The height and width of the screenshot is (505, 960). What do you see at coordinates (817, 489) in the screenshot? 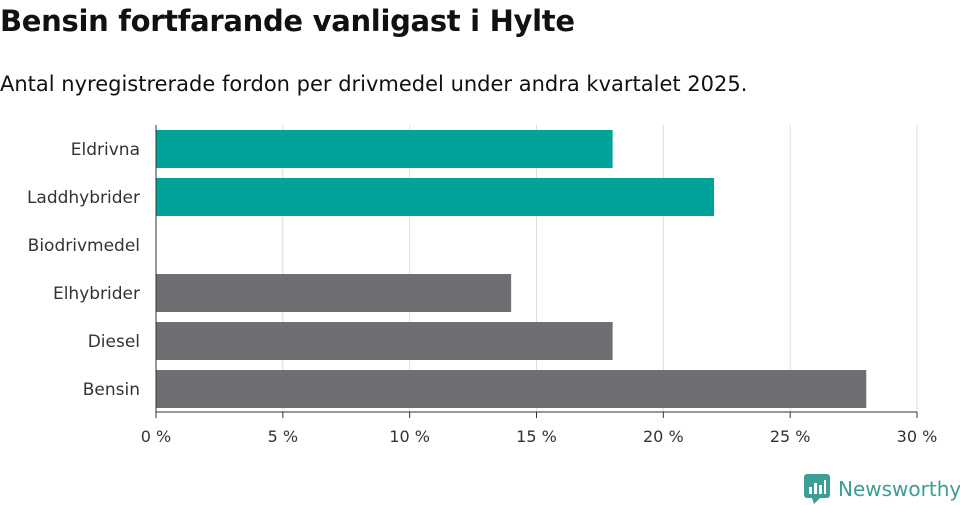
I see `newsworthy-logo-icon` at bounding box center [817, 489].